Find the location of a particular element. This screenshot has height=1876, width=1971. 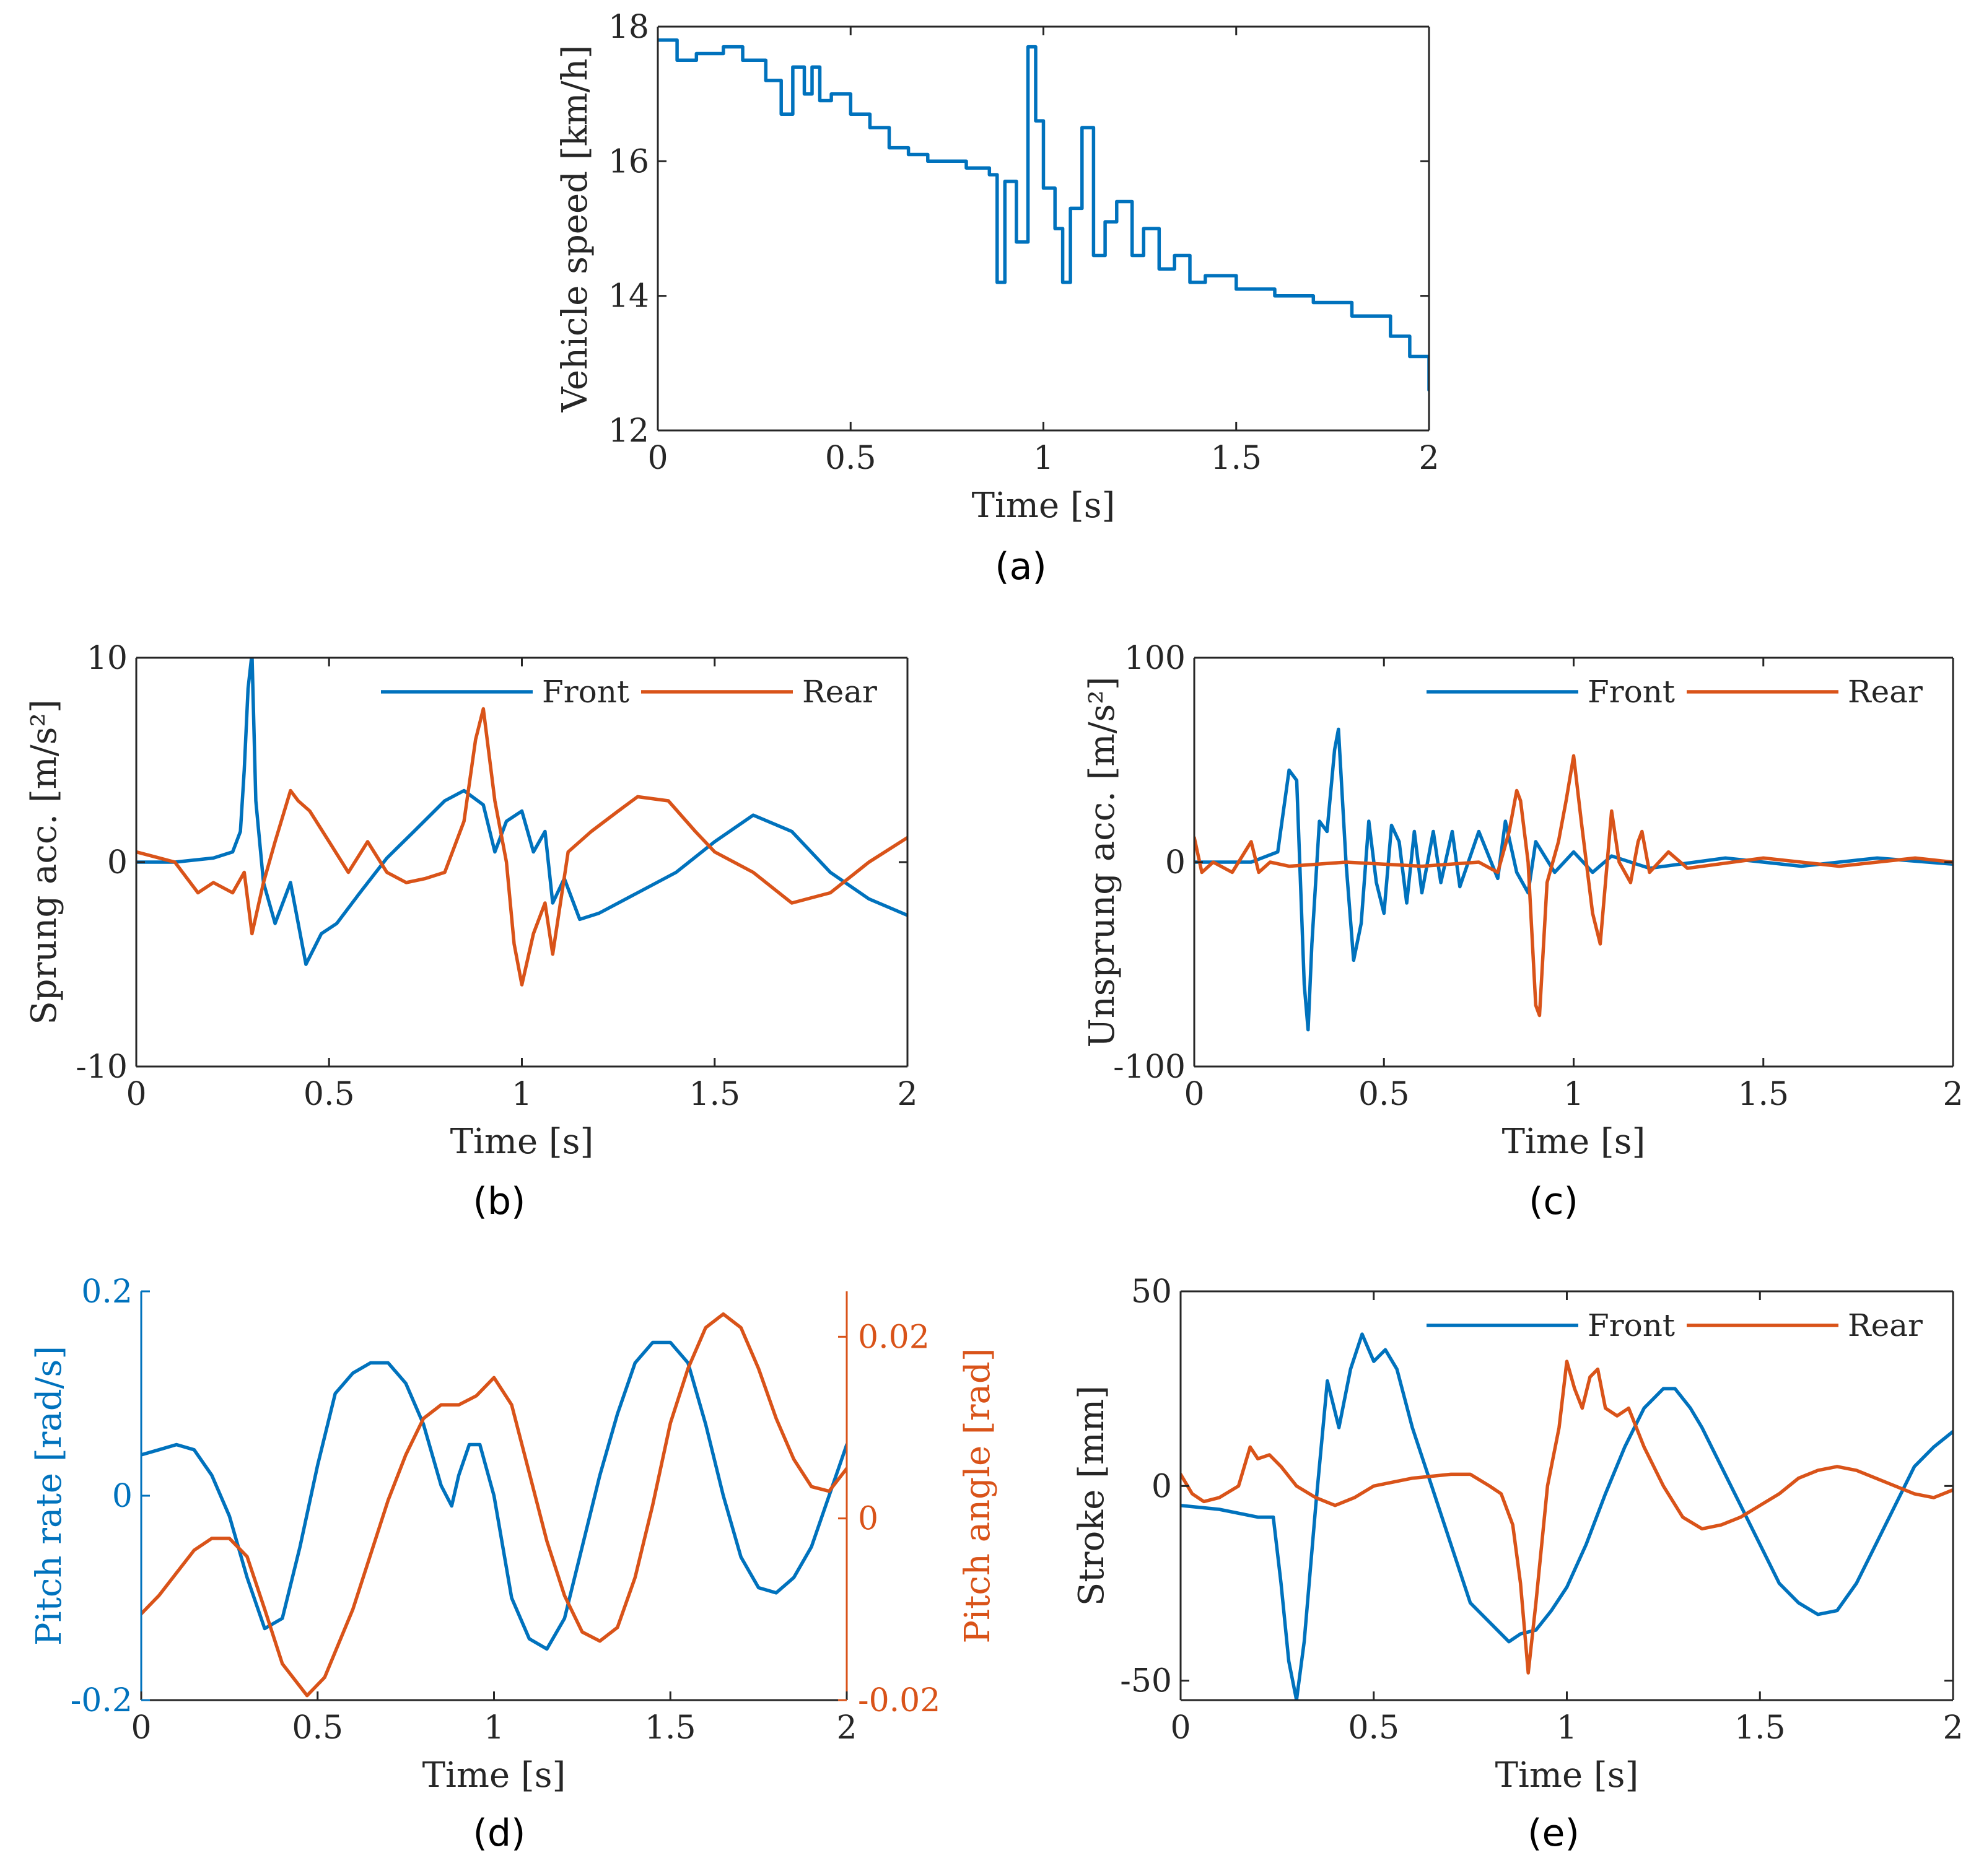

series-line-pitch-rate is located at coordinates (494, 1495).